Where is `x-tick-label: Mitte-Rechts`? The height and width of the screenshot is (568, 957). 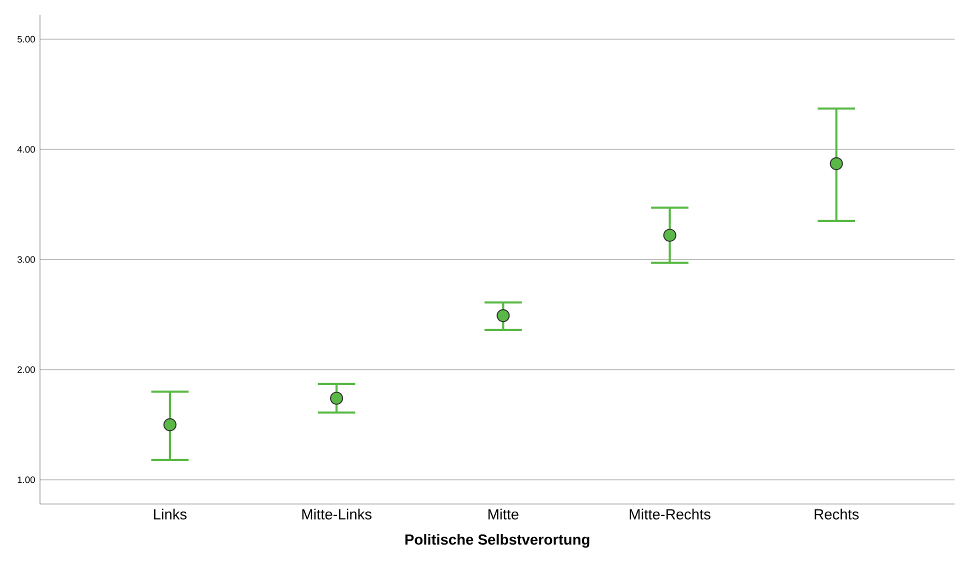
x-tick-label: Mitte-Rechts is located at coordinates (670, 514).